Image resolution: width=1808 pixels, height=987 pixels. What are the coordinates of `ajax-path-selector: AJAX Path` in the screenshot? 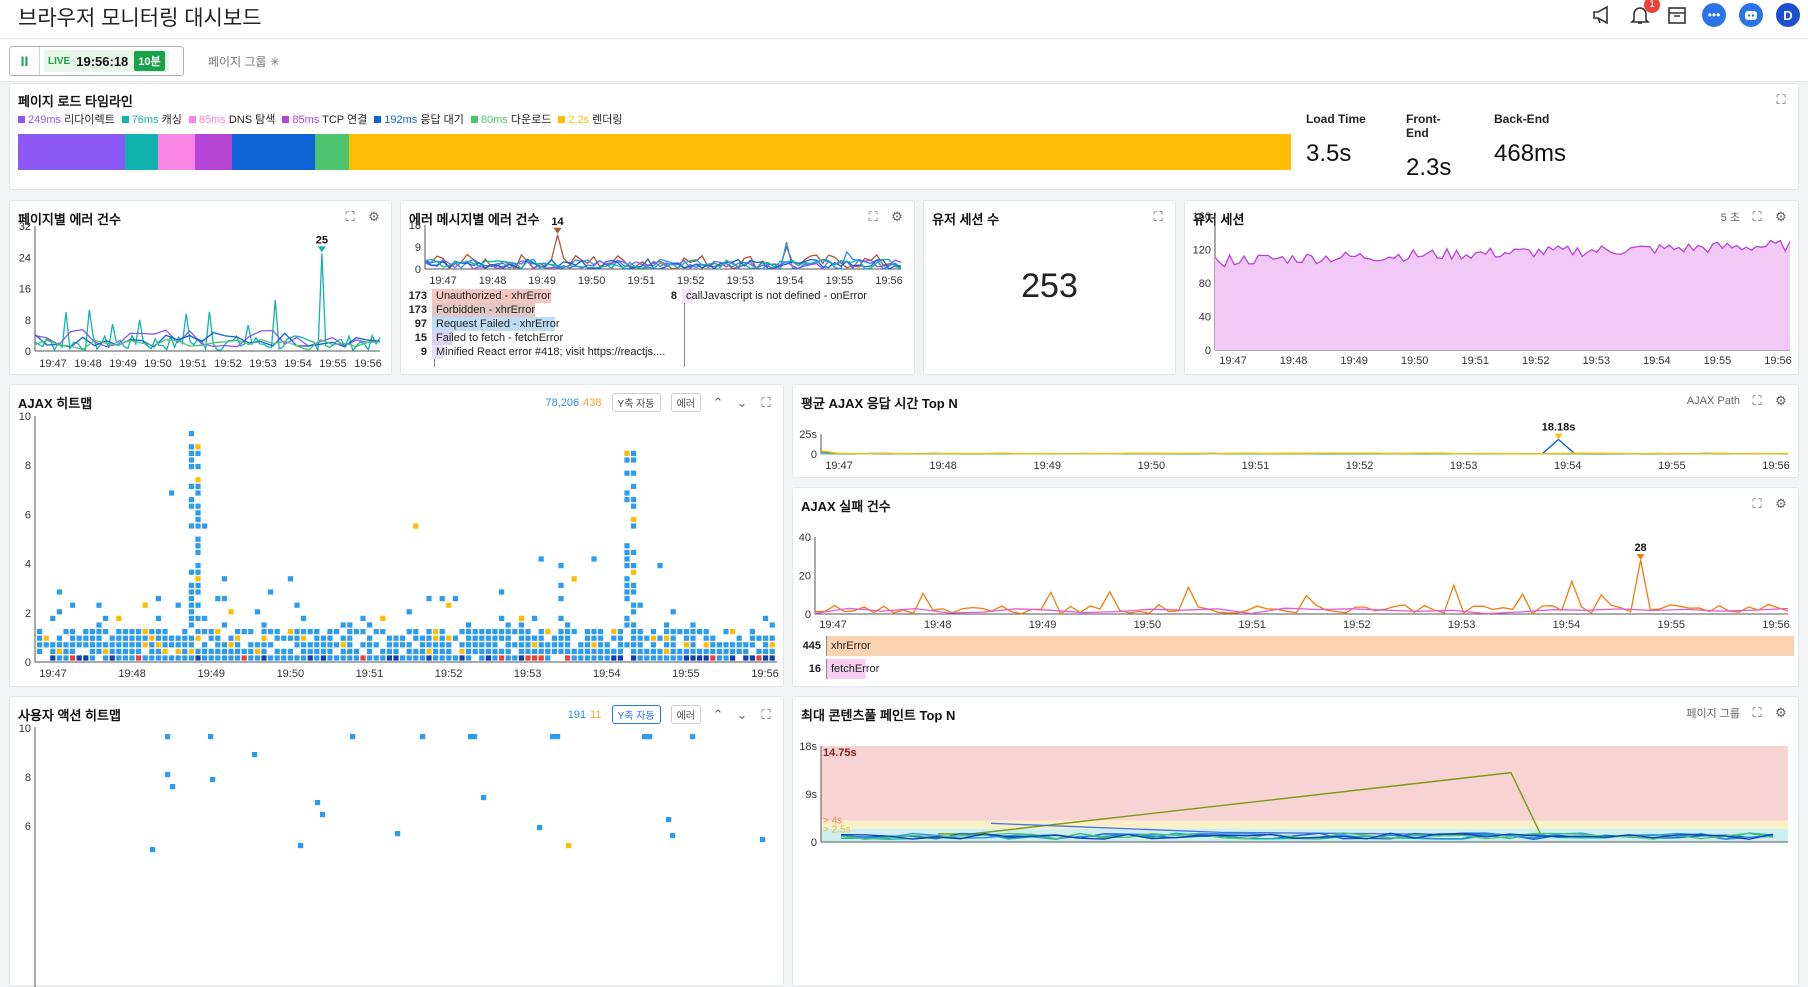 It's located at (1713, 401).